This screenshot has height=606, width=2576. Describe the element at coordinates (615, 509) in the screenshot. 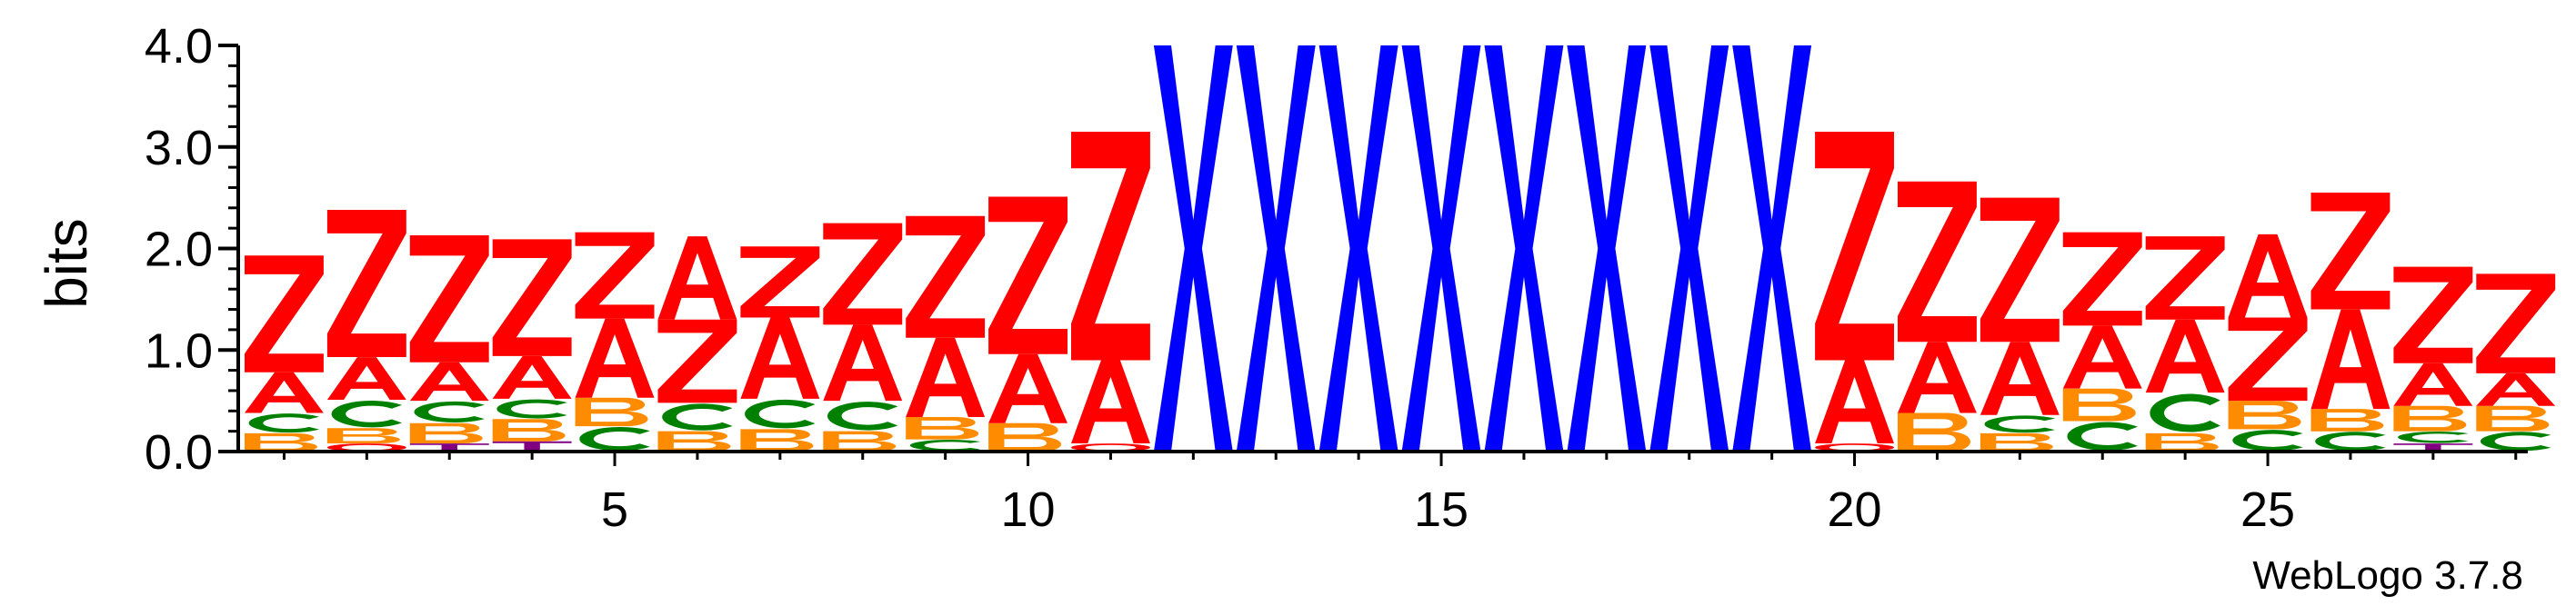

I see `x-tick-label: 5` at that location.